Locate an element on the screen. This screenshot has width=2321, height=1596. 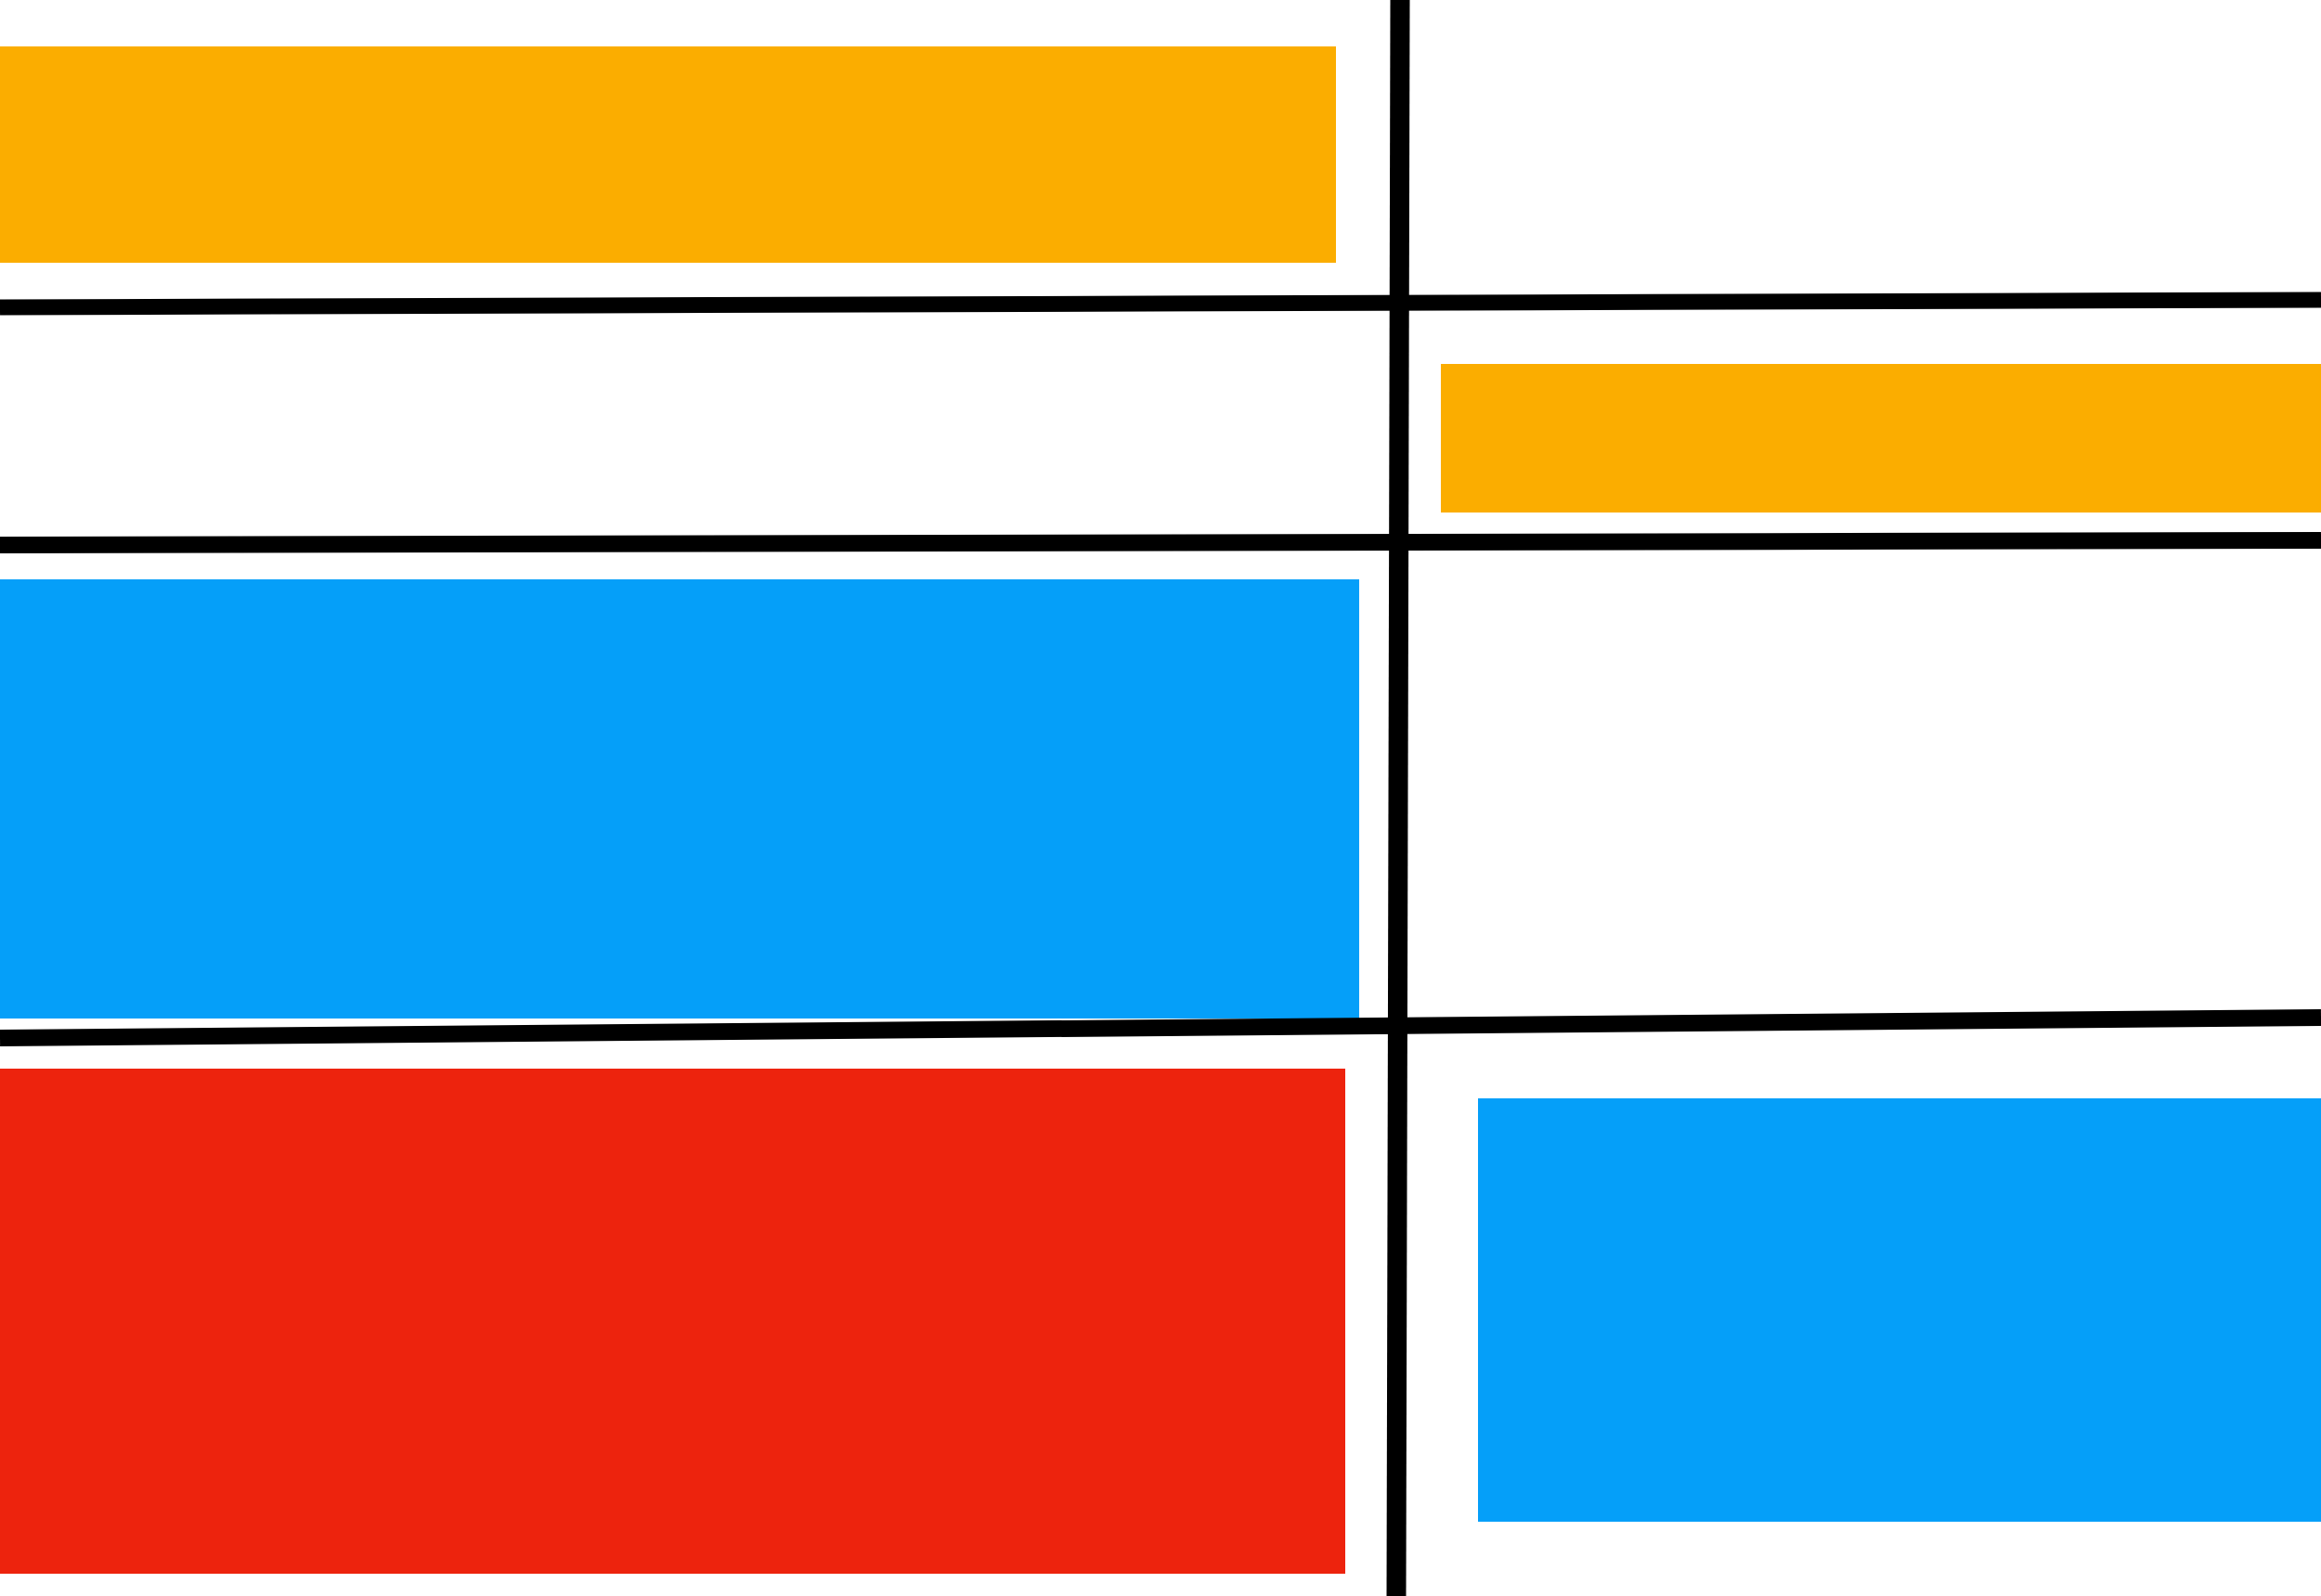
horizontal-line-top is located at coordinates (1161, 304).